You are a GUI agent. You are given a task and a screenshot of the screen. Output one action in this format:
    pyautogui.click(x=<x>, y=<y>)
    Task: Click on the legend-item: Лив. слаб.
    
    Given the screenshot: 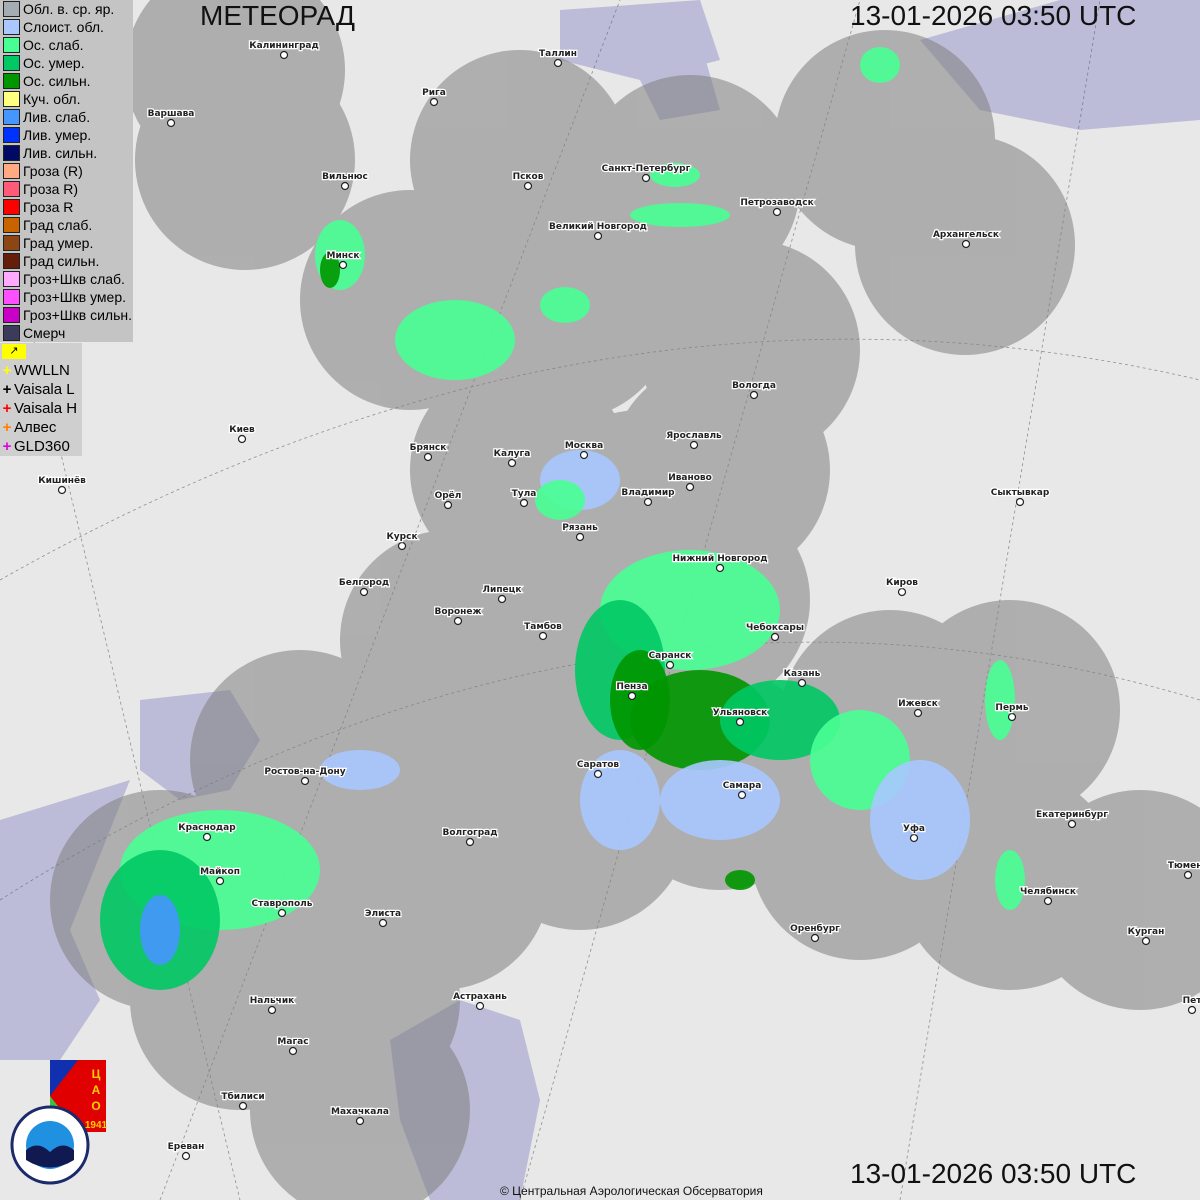 What is the action you would take?
    pyautogui.click(x=66, y=117)
    